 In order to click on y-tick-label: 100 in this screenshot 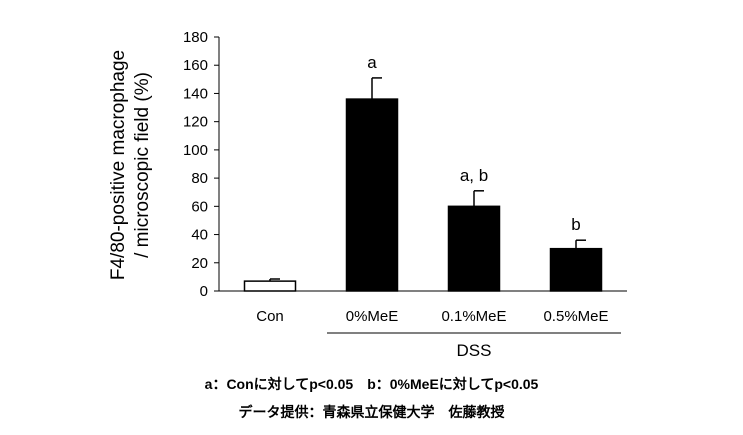, I will do `click(195, 150)`.